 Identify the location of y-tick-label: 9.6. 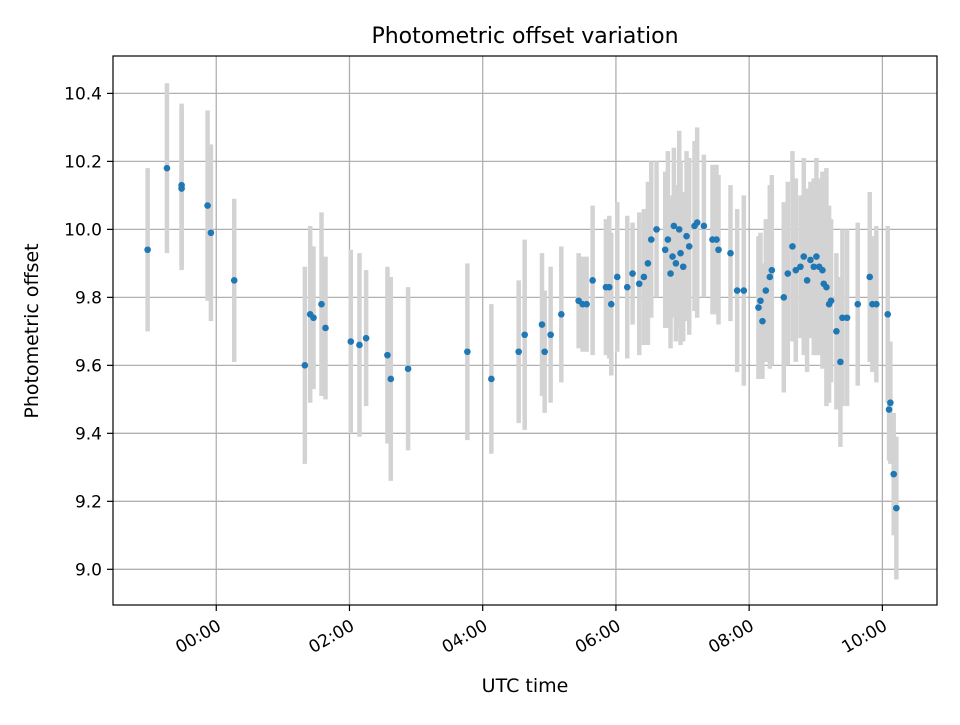
(88, 366).